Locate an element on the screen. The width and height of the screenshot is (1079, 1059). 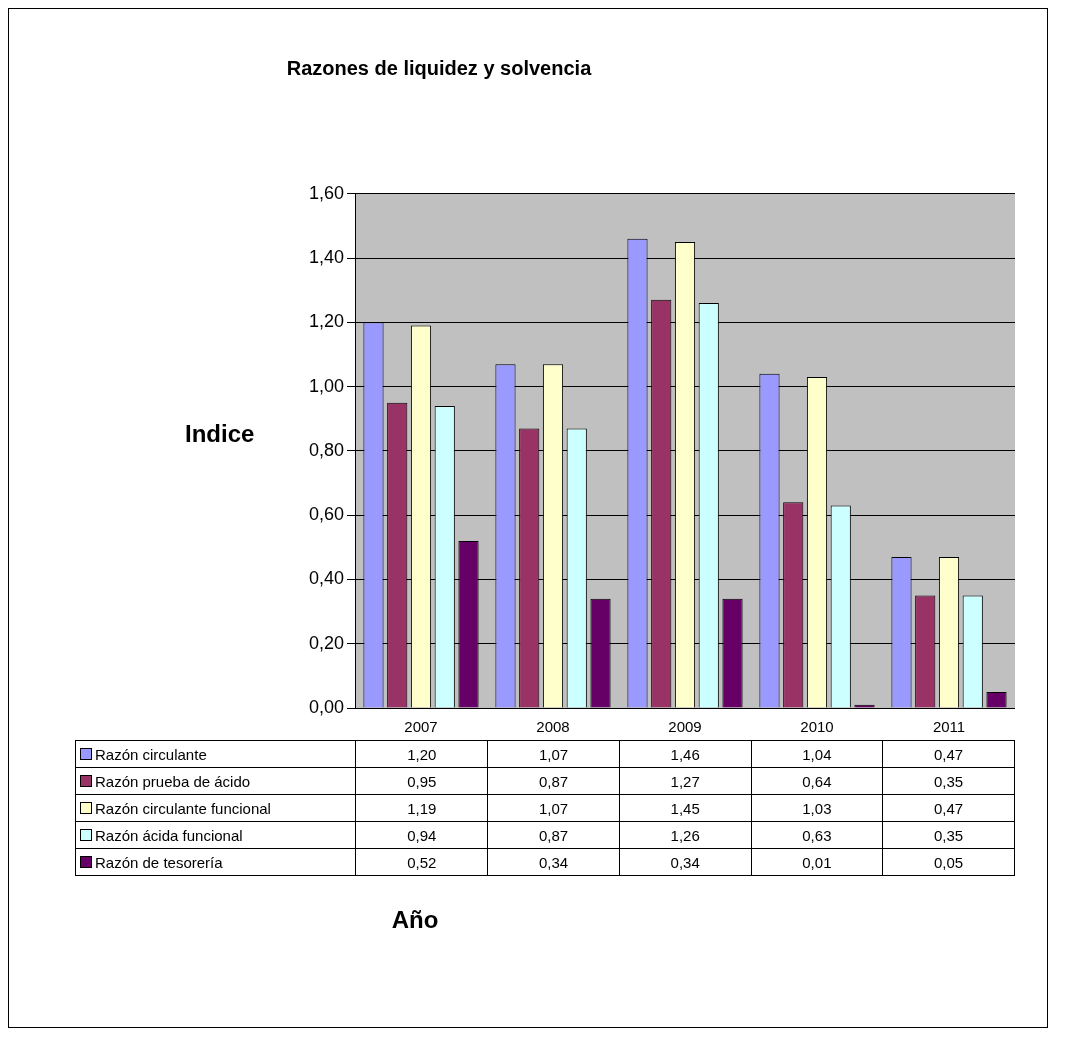
y-axis-title: Indice is located at coordinates (220, 434).